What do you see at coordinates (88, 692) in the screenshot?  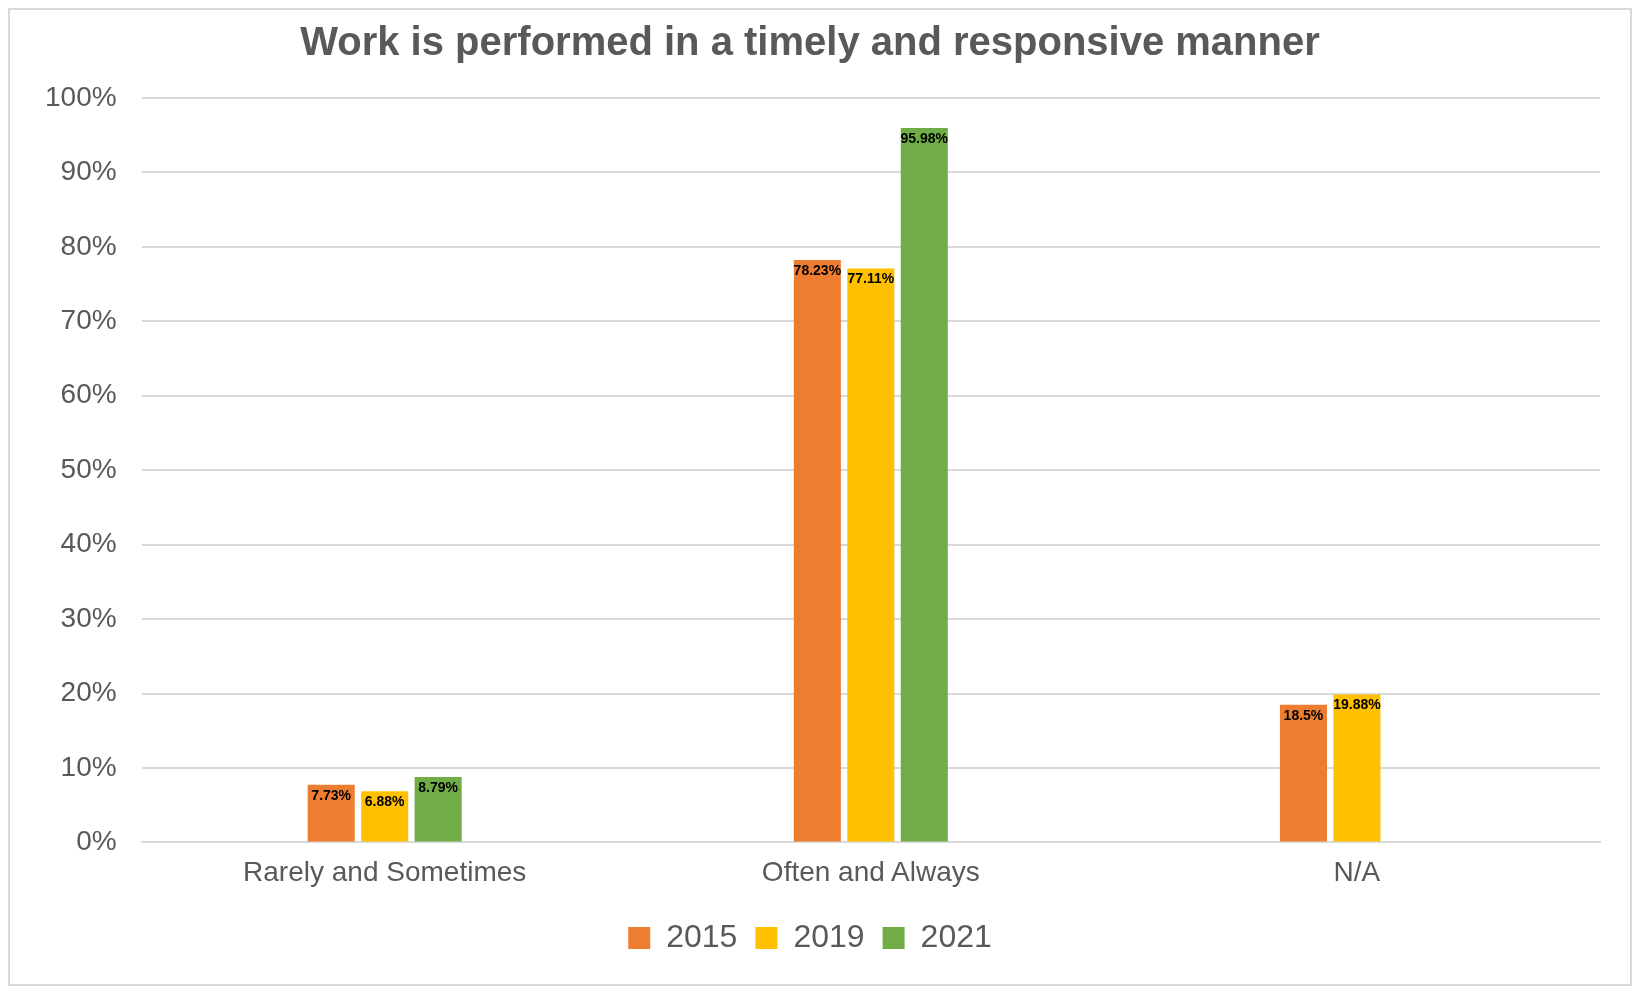 I see `y-tick-label: 20%` at bounding box center [88, 692].